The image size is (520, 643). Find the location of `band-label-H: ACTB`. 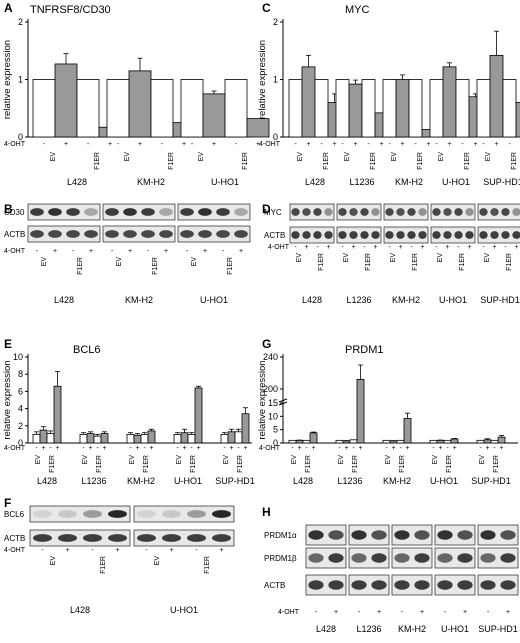

band-label-H: ACTB is located at coordinates (274, 585).